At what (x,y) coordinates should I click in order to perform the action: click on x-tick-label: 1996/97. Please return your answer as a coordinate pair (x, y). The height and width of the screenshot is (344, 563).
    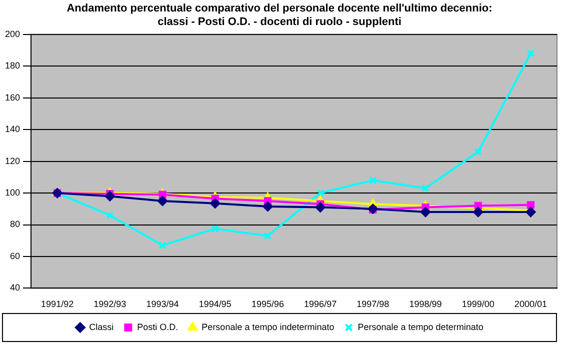
    Looking at the image, I should click on (320, 304).